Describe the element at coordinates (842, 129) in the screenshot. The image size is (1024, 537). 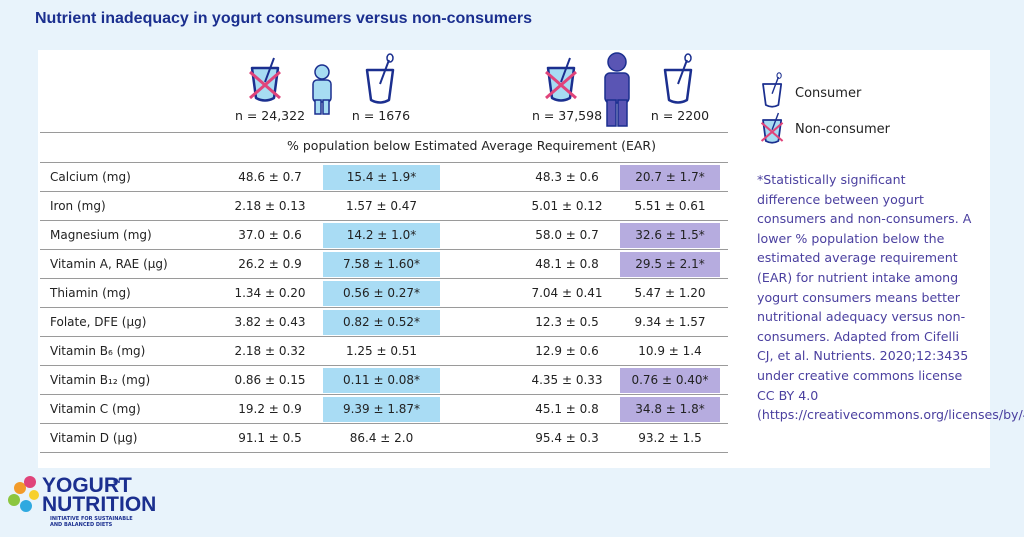
I see `legend-label: Non-consumer` at that location.